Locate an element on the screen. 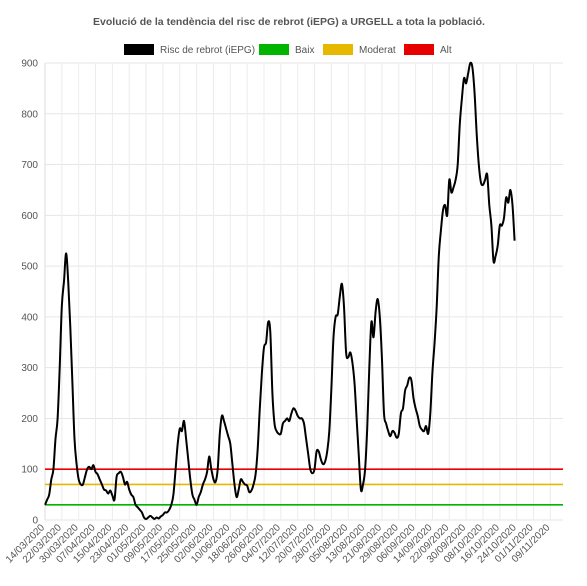  legend-label: Risc de rebrot (iEPG) is located at coordinates (207, 50).